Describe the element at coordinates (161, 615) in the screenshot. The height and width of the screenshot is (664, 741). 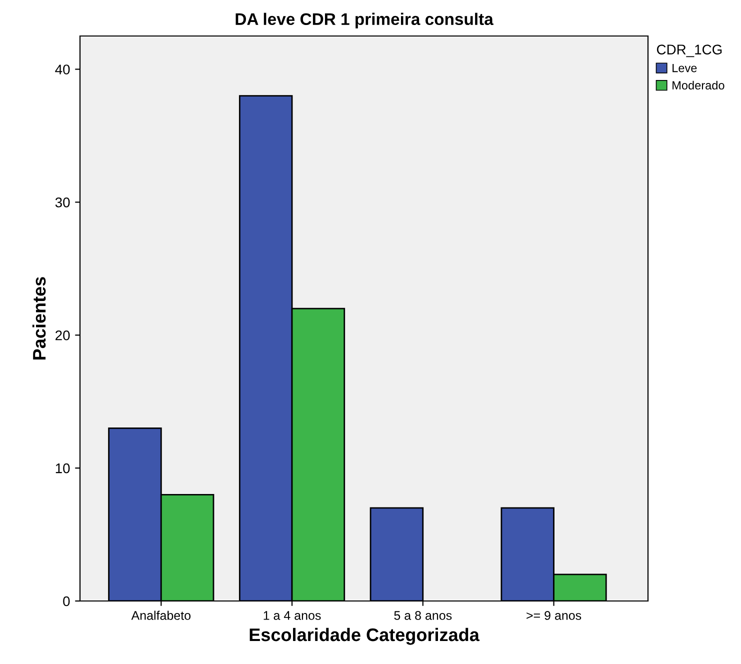
I see `x-tick-label: Analfabeto` at that location.